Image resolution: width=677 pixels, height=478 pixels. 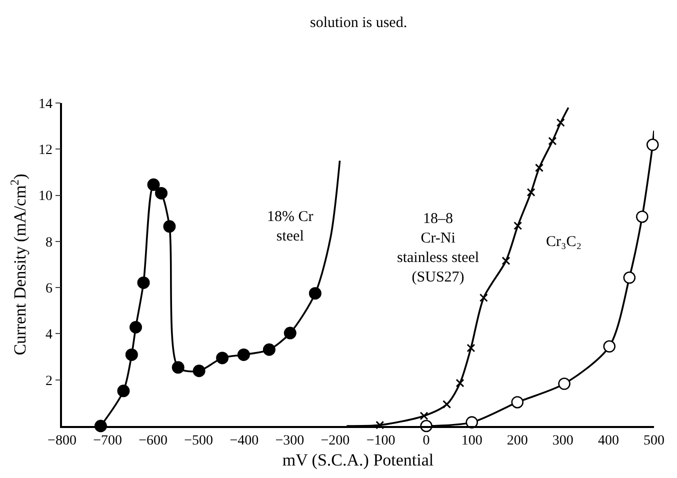 What do you see at coordinates (381, 441) in the screenshot?
I see `x-tick-label: −100` at bounding box center [381, 441].